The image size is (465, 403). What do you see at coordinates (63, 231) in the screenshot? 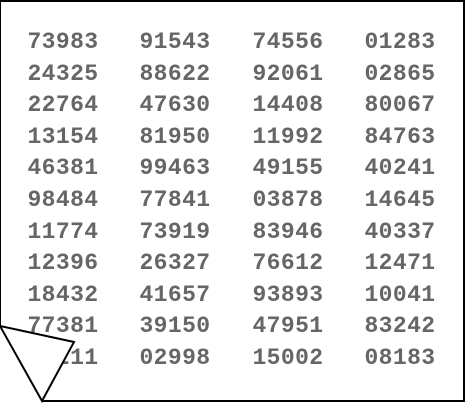
I see `table-cell: 11774` at bounding box center [63, 231].